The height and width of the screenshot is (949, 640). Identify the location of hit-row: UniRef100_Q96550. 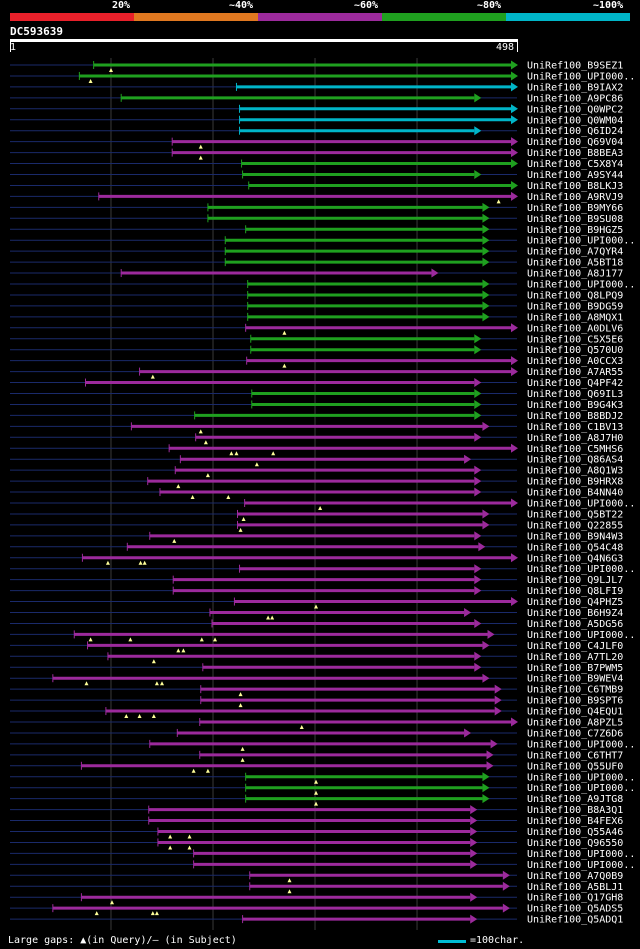
(316, 843).